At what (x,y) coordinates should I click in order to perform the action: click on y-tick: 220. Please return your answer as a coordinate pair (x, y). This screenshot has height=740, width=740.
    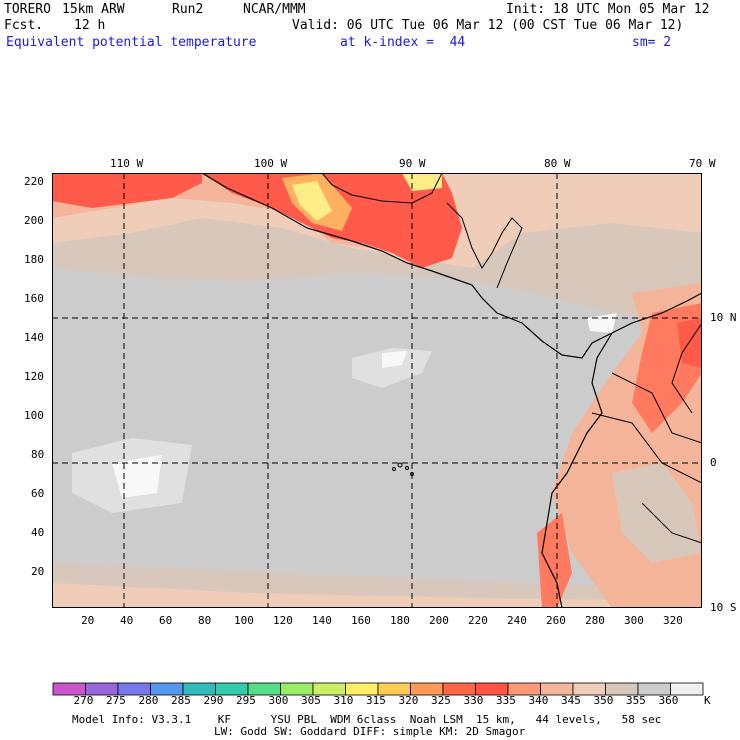
    Looking at the image, I should click on (34, 181).